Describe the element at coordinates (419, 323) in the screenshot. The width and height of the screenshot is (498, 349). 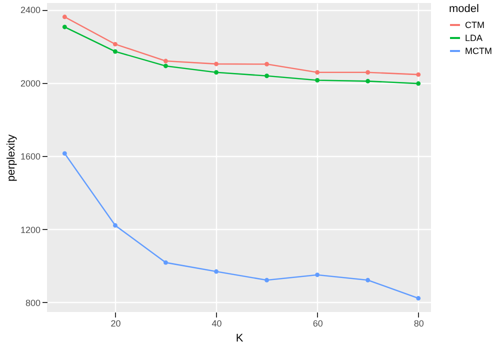
I see `x-tick-label: 80` at that location.